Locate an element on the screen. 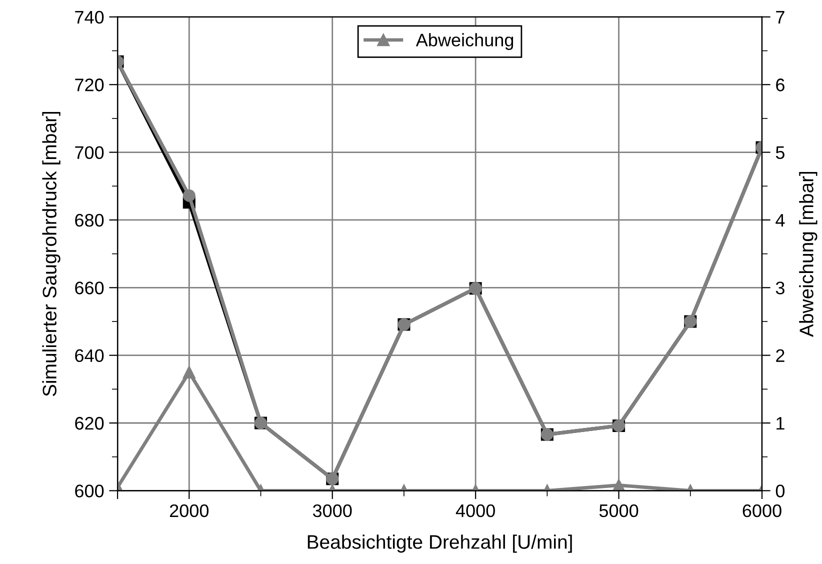 The width and height of the screenshot is (822, 564). y-tick-label: 640 is located at coordinates (89, 355).